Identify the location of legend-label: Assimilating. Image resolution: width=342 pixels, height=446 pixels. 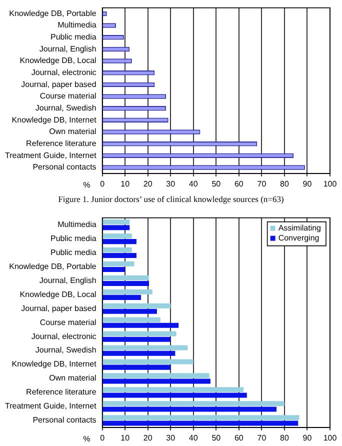
(300, 228).